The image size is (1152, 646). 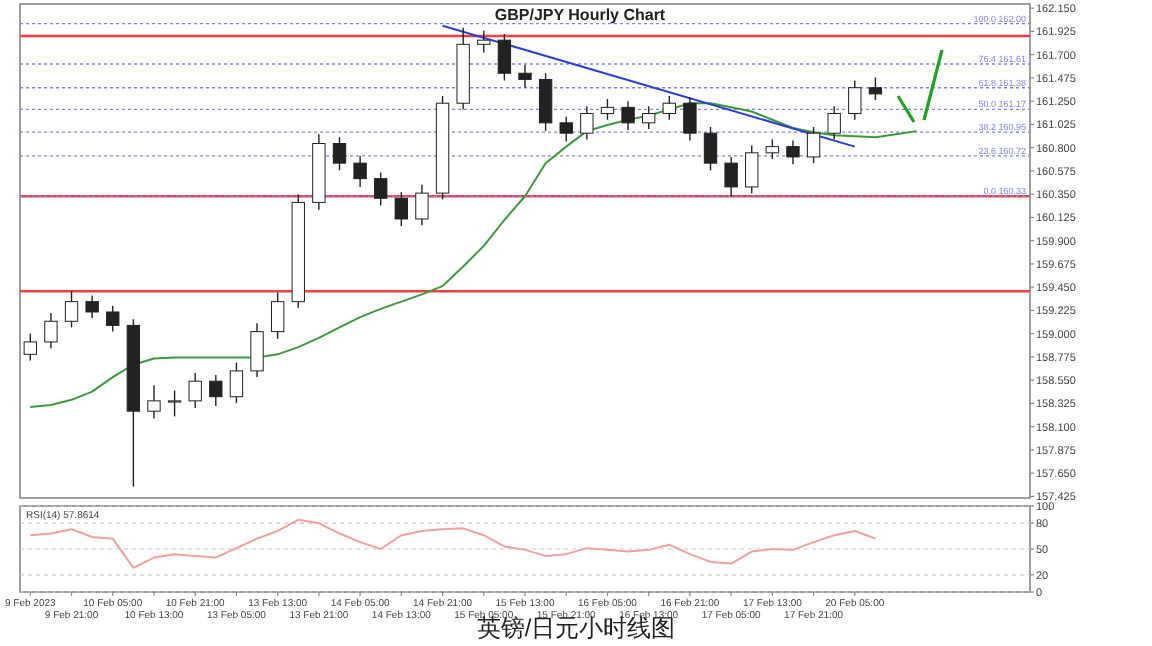 What do you see at coordinates (453, 543) in the screenshot?
I see `line-series` at bounding box center [453, 543].